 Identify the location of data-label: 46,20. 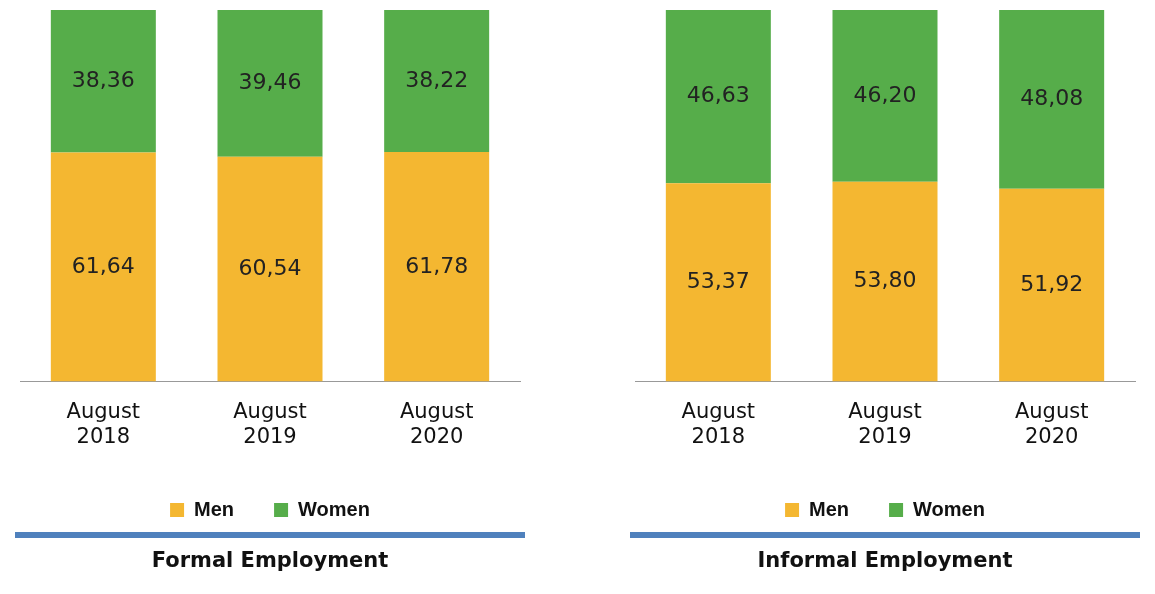
(885, 94).